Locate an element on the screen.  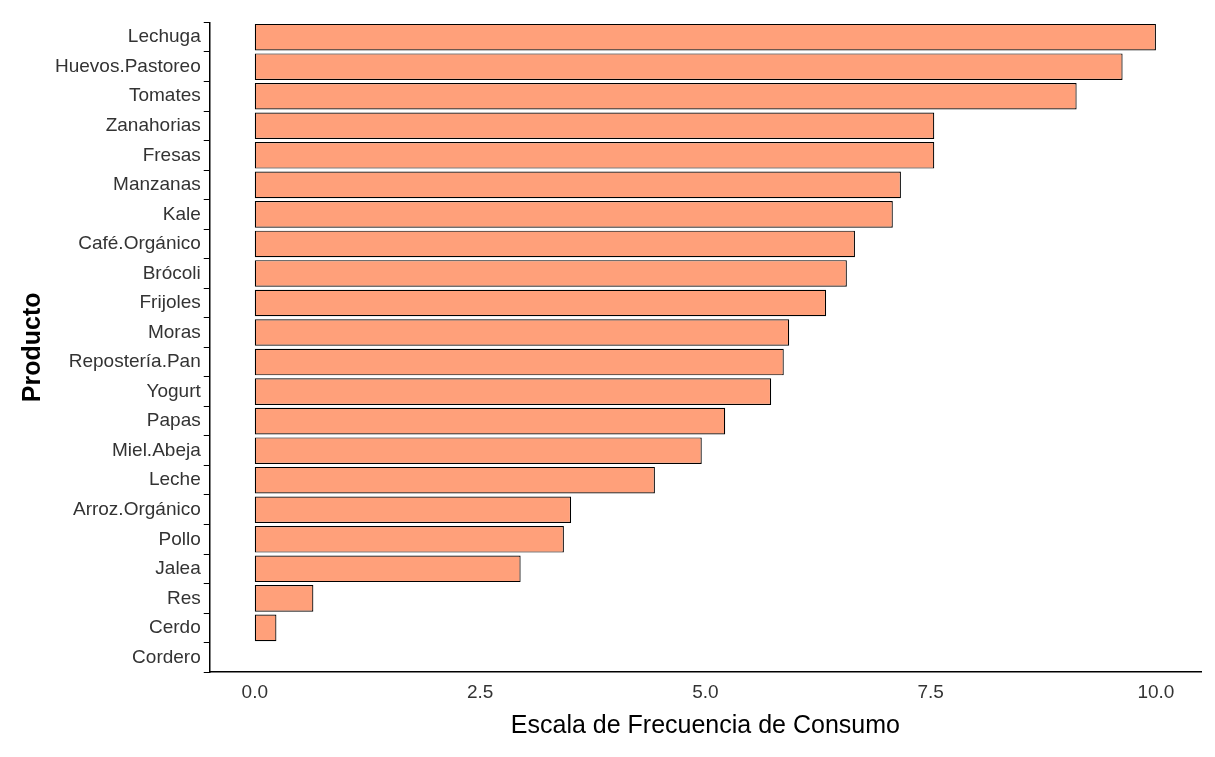
y-tick-label: Moras is located at coordinates (174, 331).